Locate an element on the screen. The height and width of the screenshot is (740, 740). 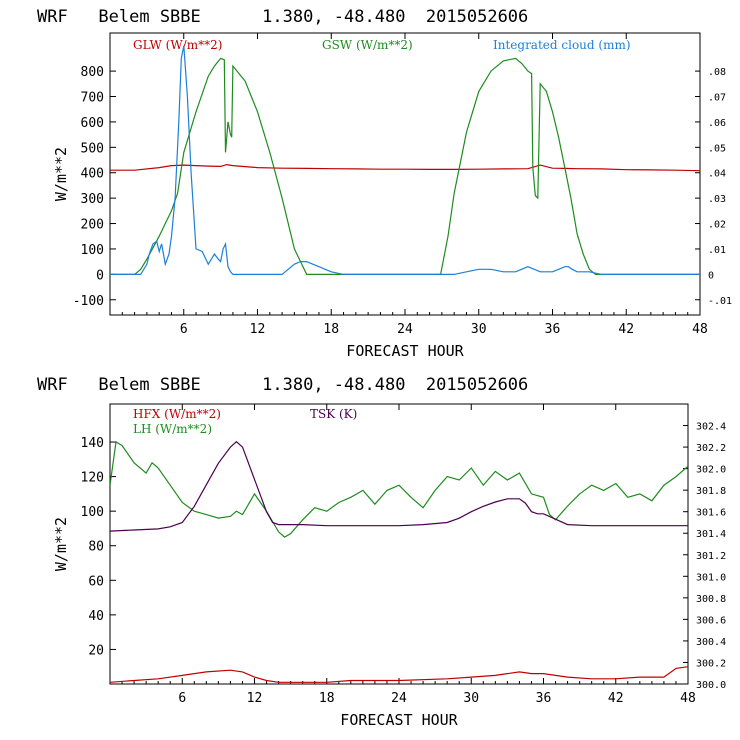
y2-tick-label: .01 is located at coordinates (717, 250).